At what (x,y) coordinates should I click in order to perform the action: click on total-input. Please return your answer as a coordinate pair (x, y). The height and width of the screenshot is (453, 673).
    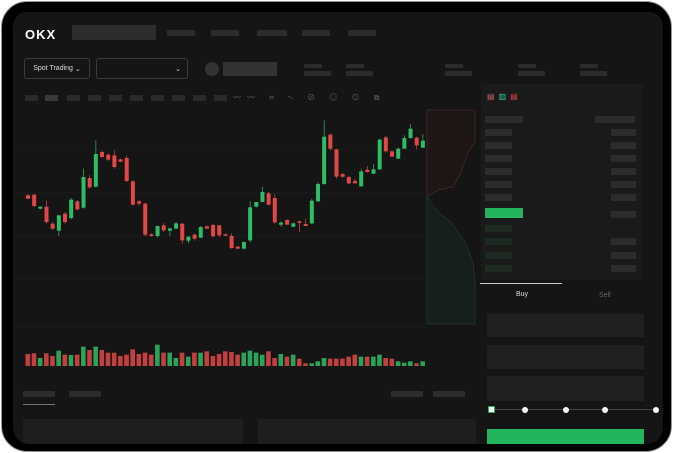
    Looking at the image, I should click on (565, 388).